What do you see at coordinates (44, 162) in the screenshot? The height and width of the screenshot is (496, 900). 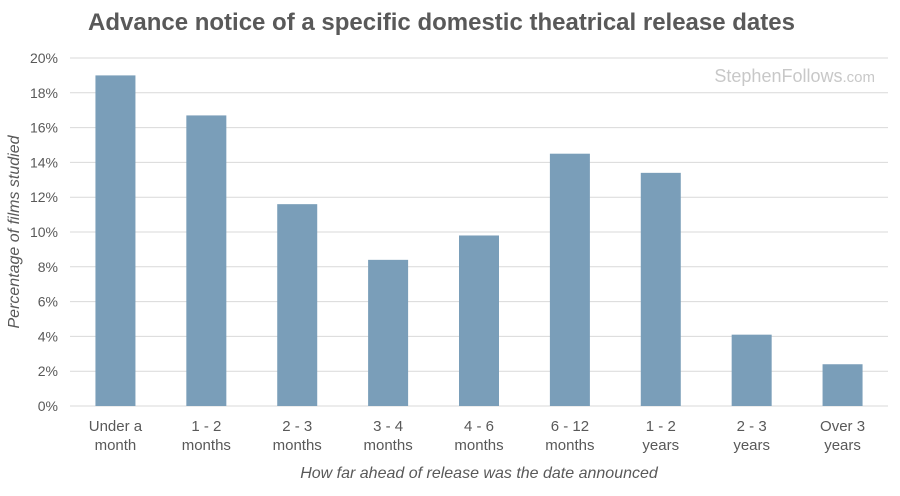 I see `y-tick-label: 14%` at bounding box center [44, 162].